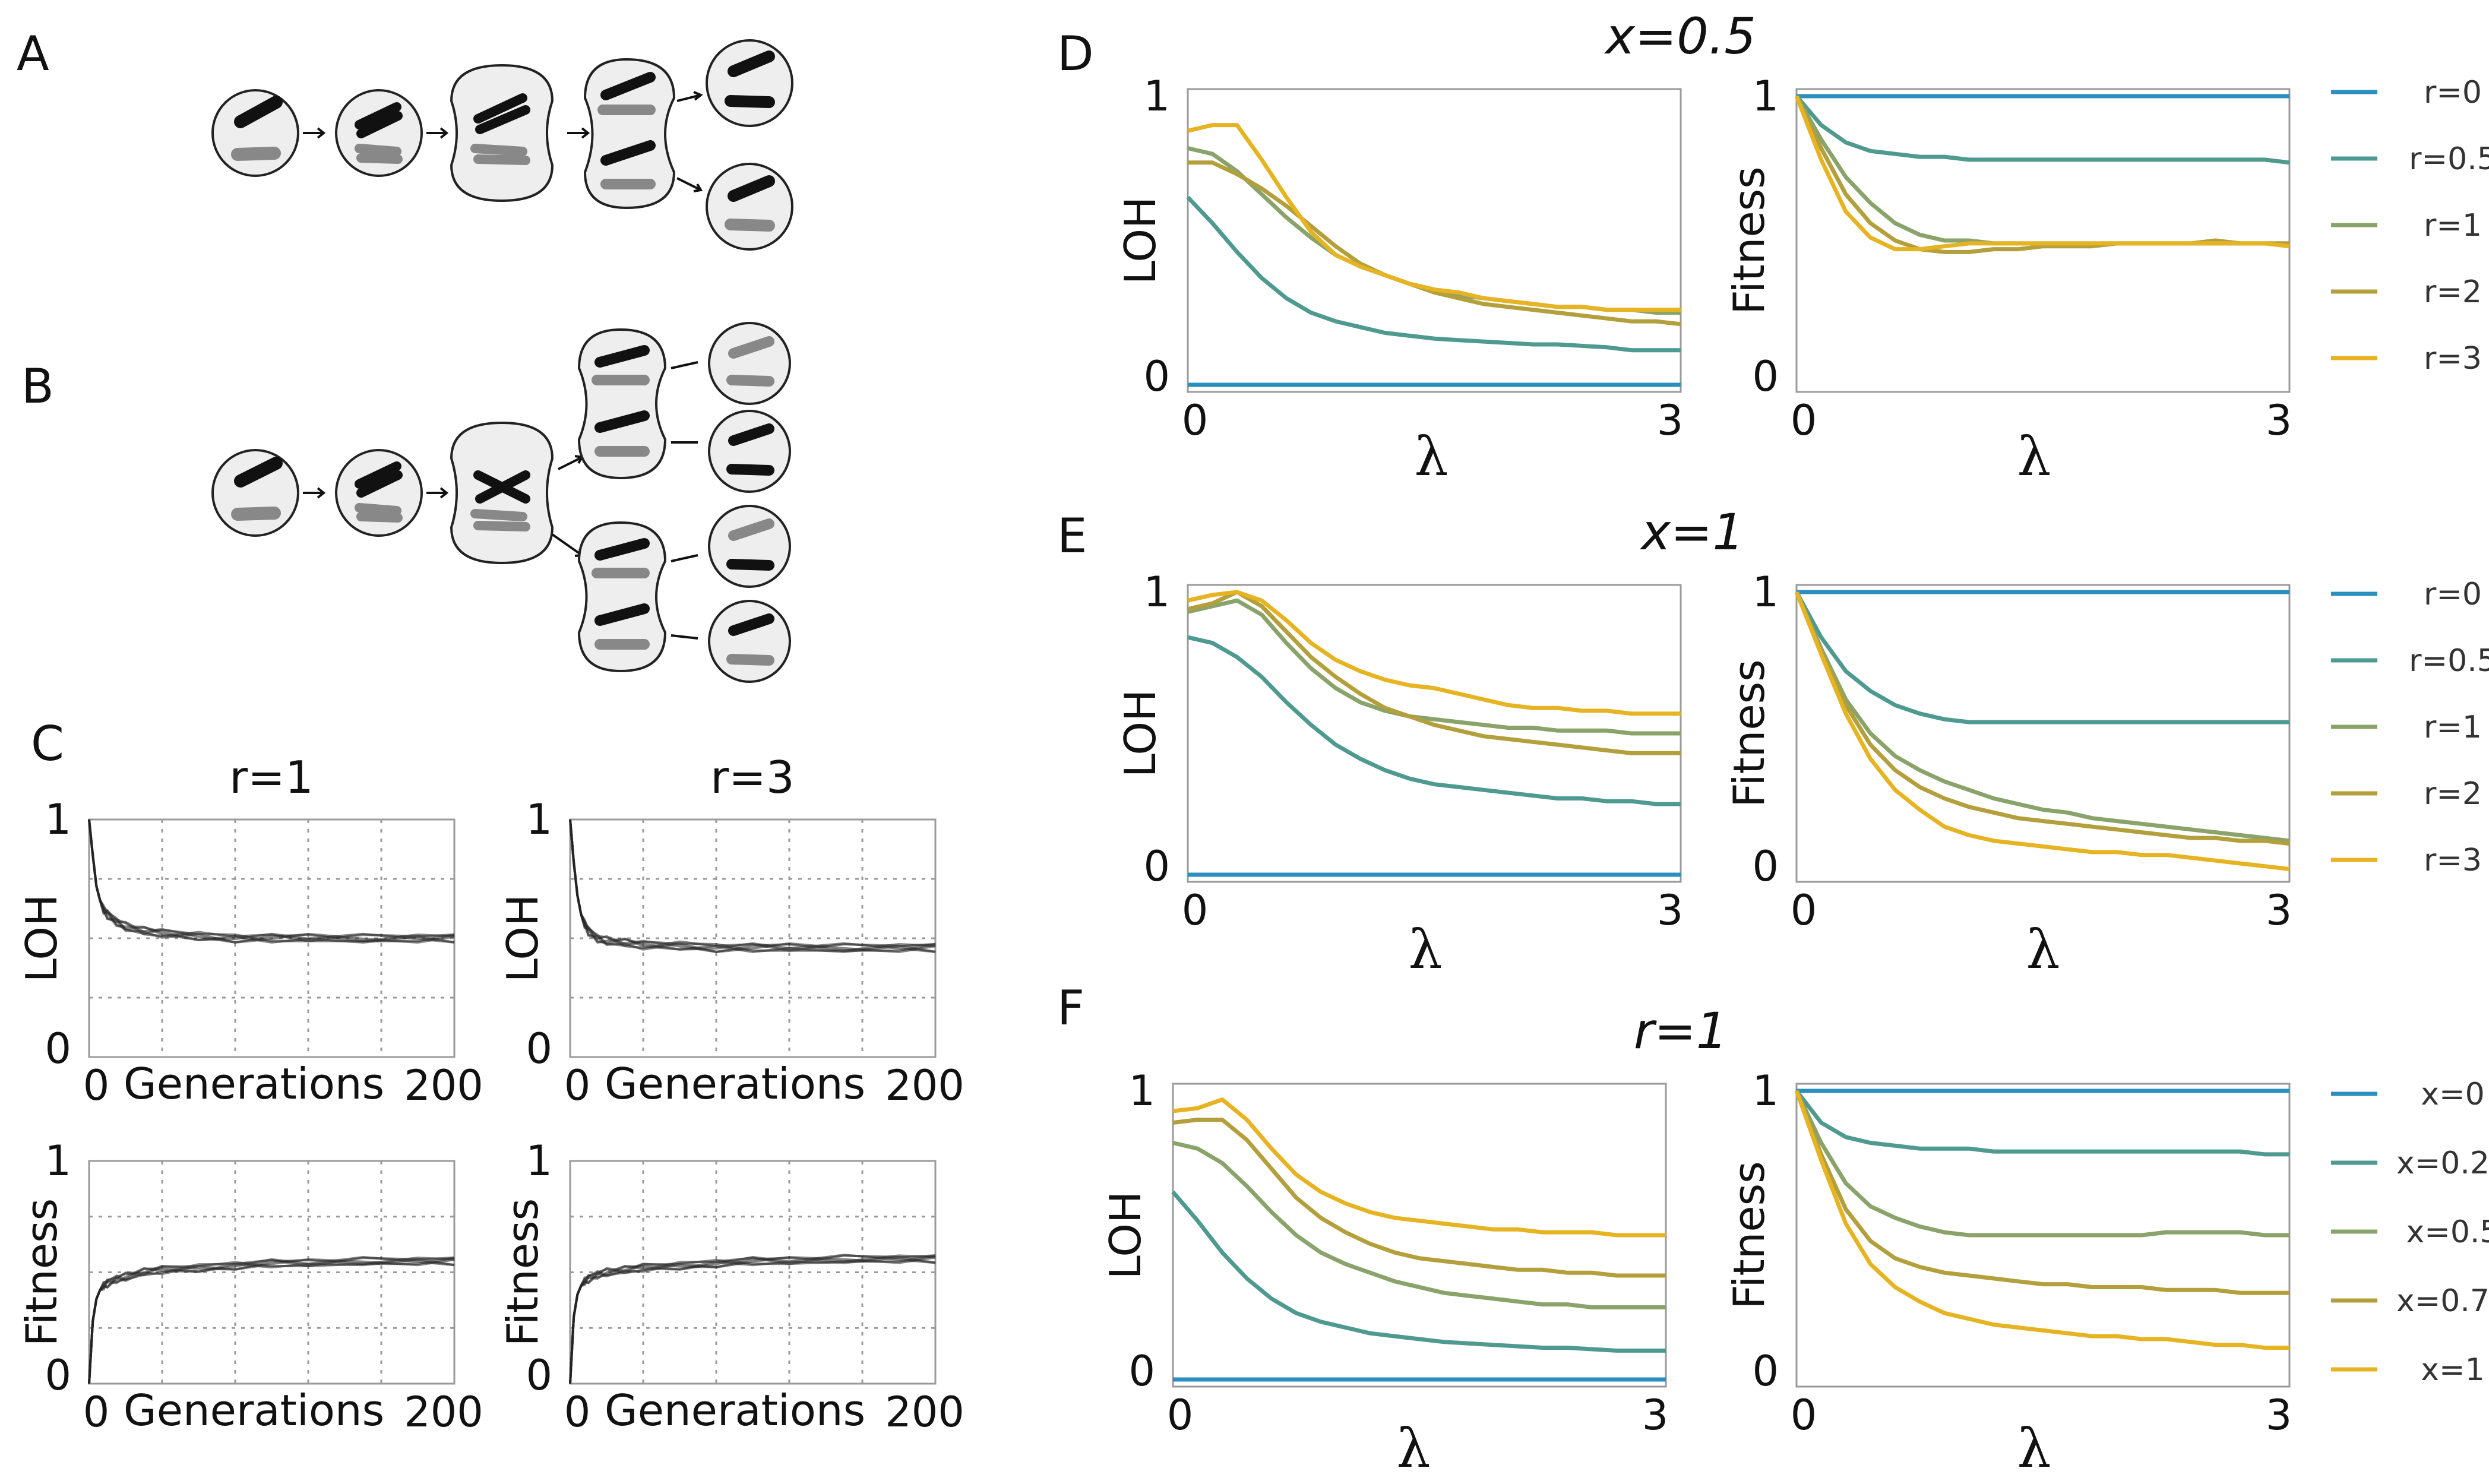  What do you see at coordinates (749, 451) in the screenshot?
I see `daughter-cell-b2` at bounding box center [749, 451].